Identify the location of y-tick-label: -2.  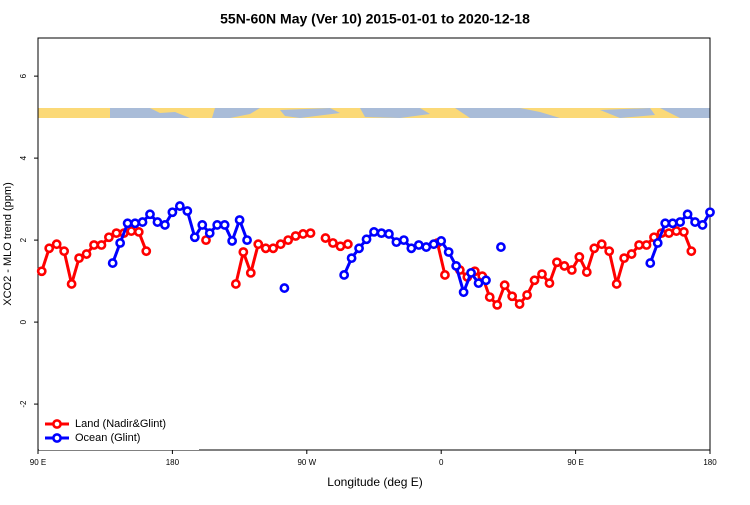
(23, 404).